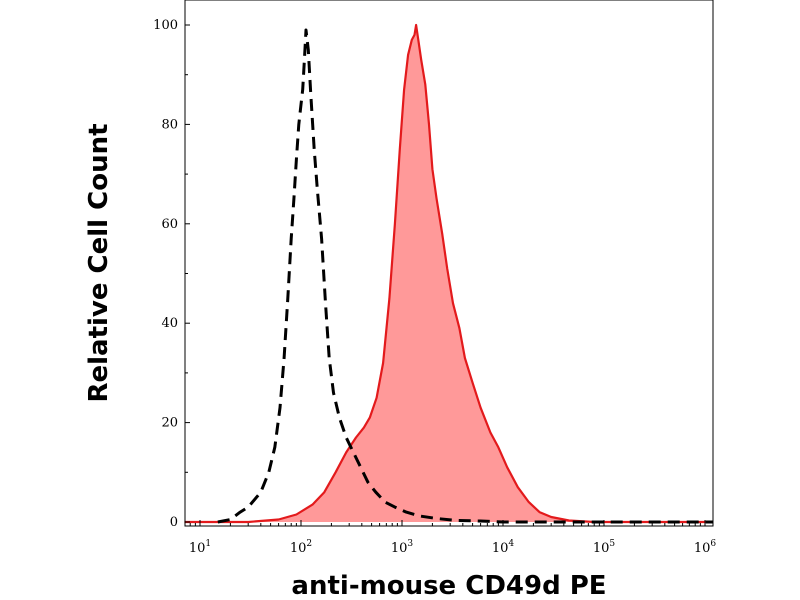 The height and width of the screenshot is (600, 800). Describe the element at coordinates (705, 547) in the screenshot. I see `x-tick-label-5: 10⁶` at that location.